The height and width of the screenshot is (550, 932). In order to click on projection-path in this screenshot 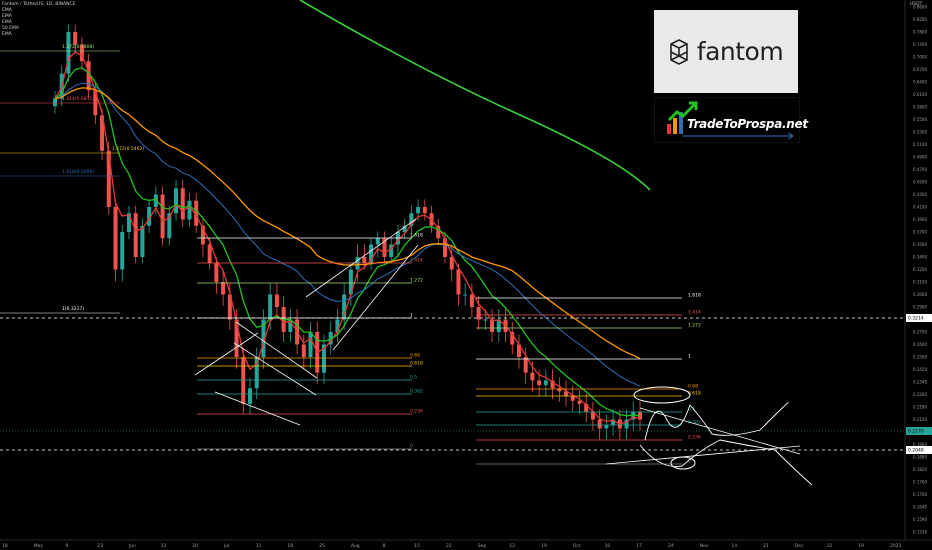, I will do `click(716, 421)`.